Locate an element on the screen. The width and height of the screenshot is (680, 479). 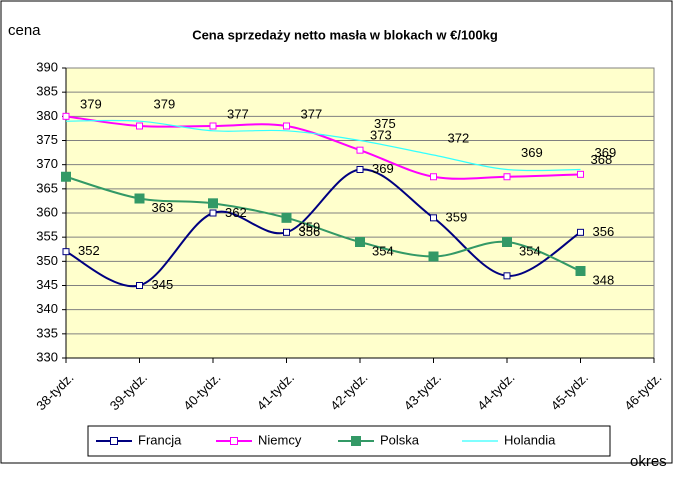
legend-label: Niemcy is located at coordinates (280, 439).